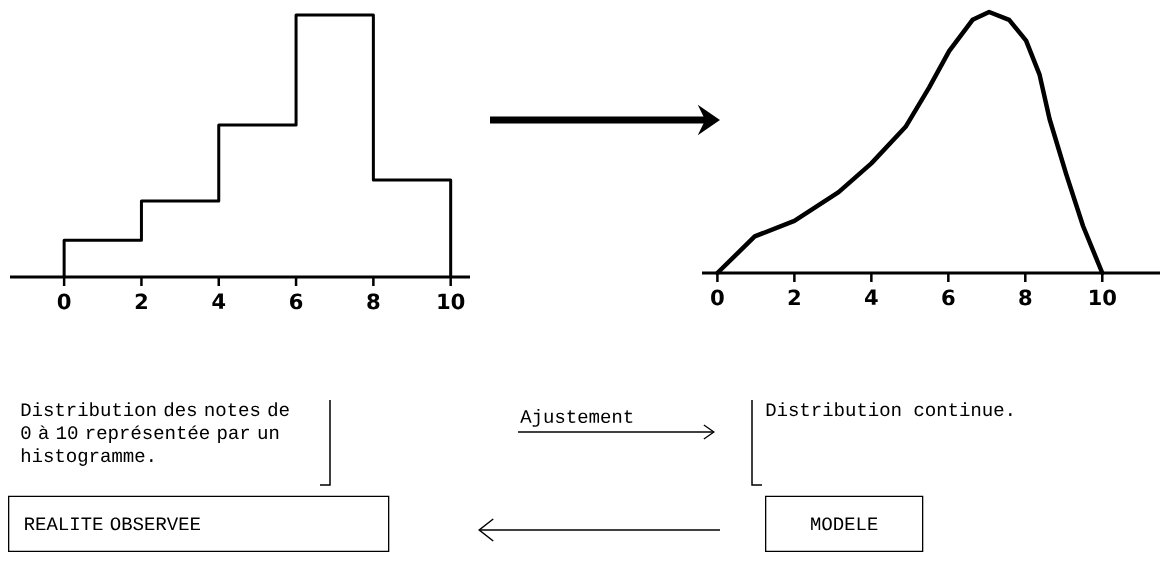 The width and height of the screenshot is (1171, 568). Describe the element at coordinates (155, 434) in the screenshot. I see `text: Distribution des notes de 0 à 10 représentée par un histogramme.` at that location.